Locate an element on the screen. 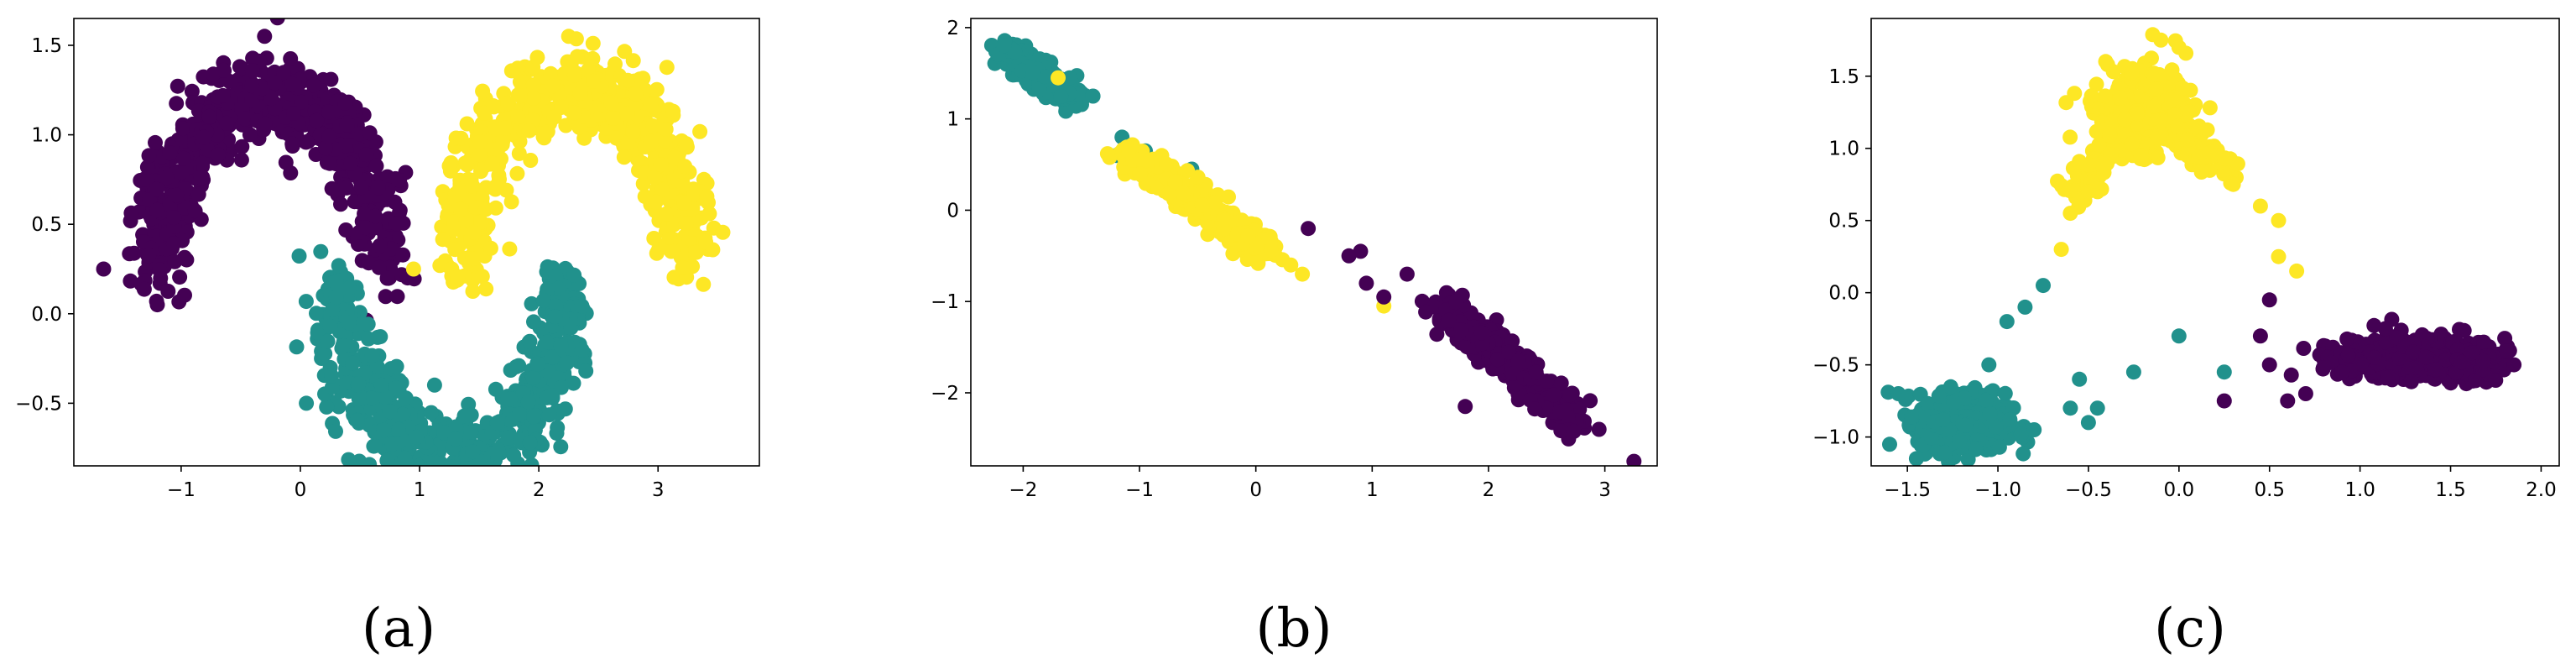 The image size is (2576, 669). x-tick-label: 1 is located at coordinates (420, 490).